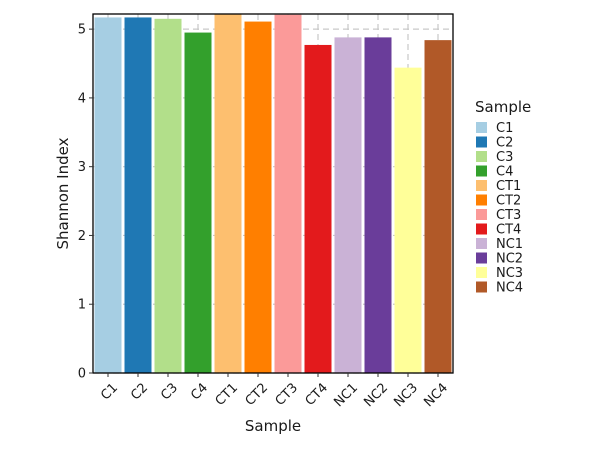 This screenshot has width=600, height=450. I want to click on bar-ct4, so click(318, 209).